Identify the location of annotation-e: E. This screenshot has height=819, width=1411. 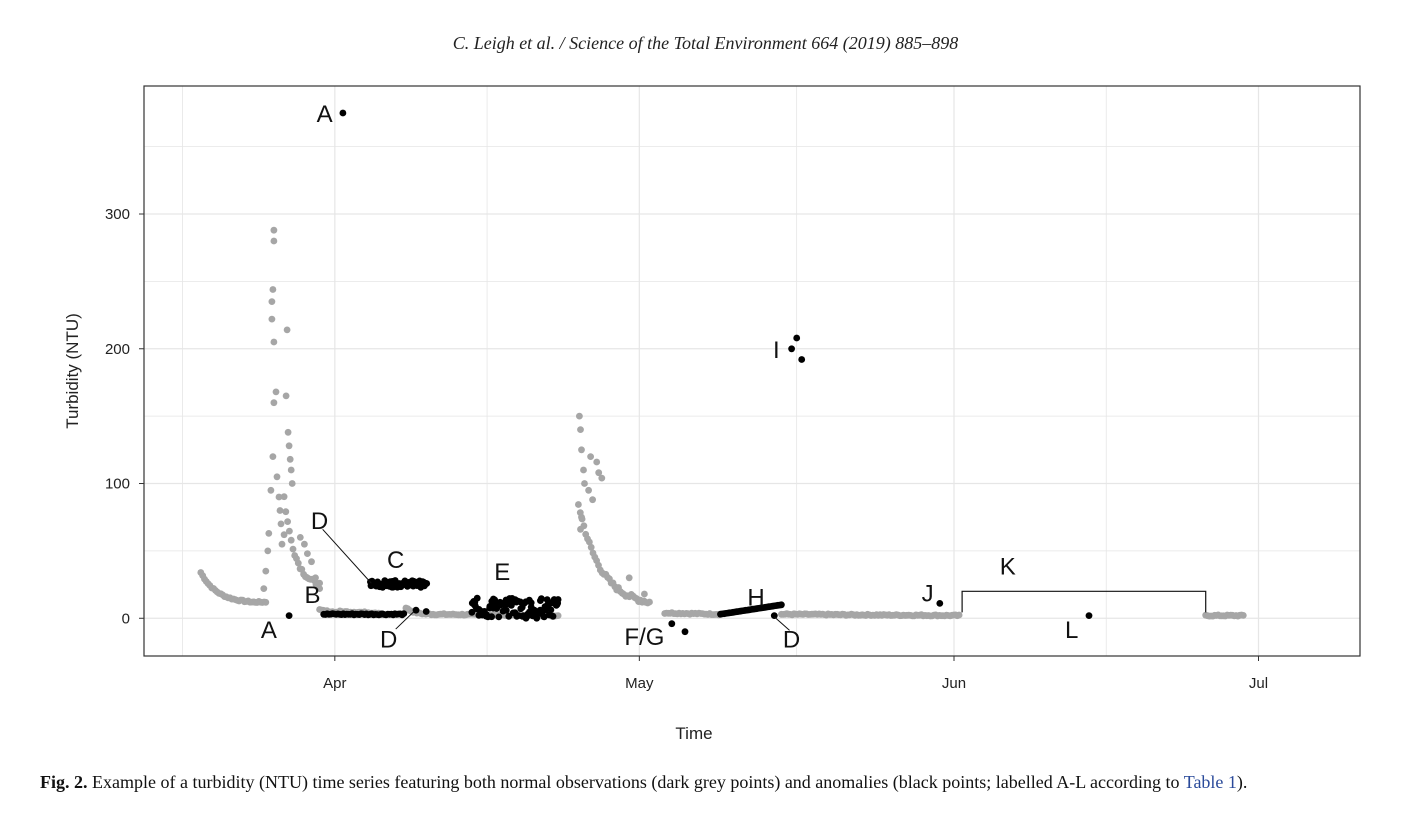
(502, 572).